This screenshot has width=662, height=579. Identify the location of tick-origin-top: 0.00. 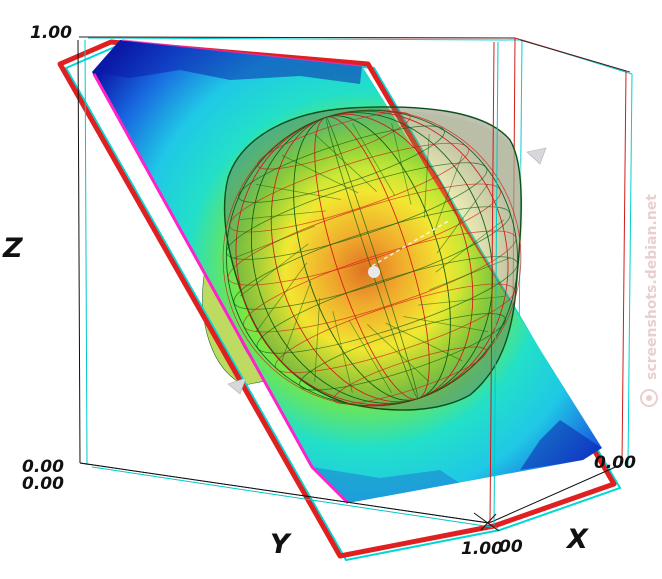
(43, 467).